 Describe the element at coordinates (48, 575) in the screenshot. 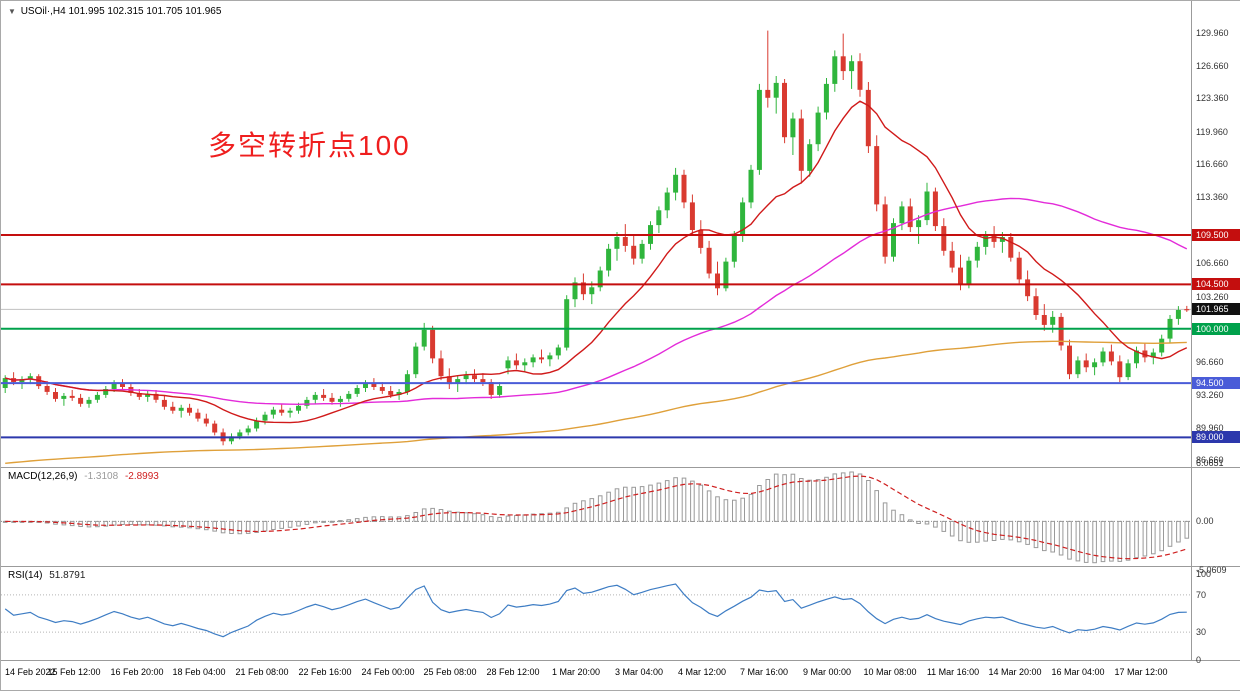

I see `rsi-label: RSI(14) 51.8791` at that location.